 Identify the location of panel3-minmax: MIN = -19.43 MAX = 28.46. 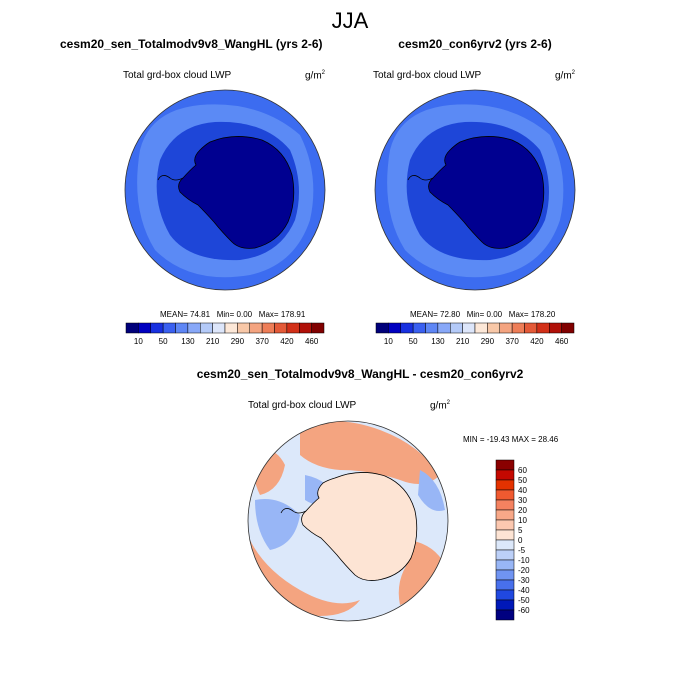
(511, 439).